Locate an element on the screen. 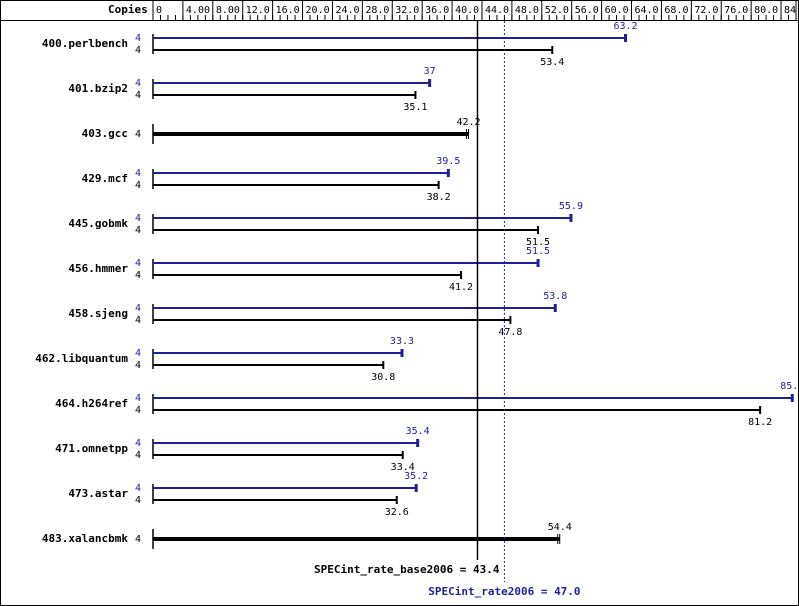 The image size is (799, 606). category-label: 403.gcc is located at coordinates (105, 133).